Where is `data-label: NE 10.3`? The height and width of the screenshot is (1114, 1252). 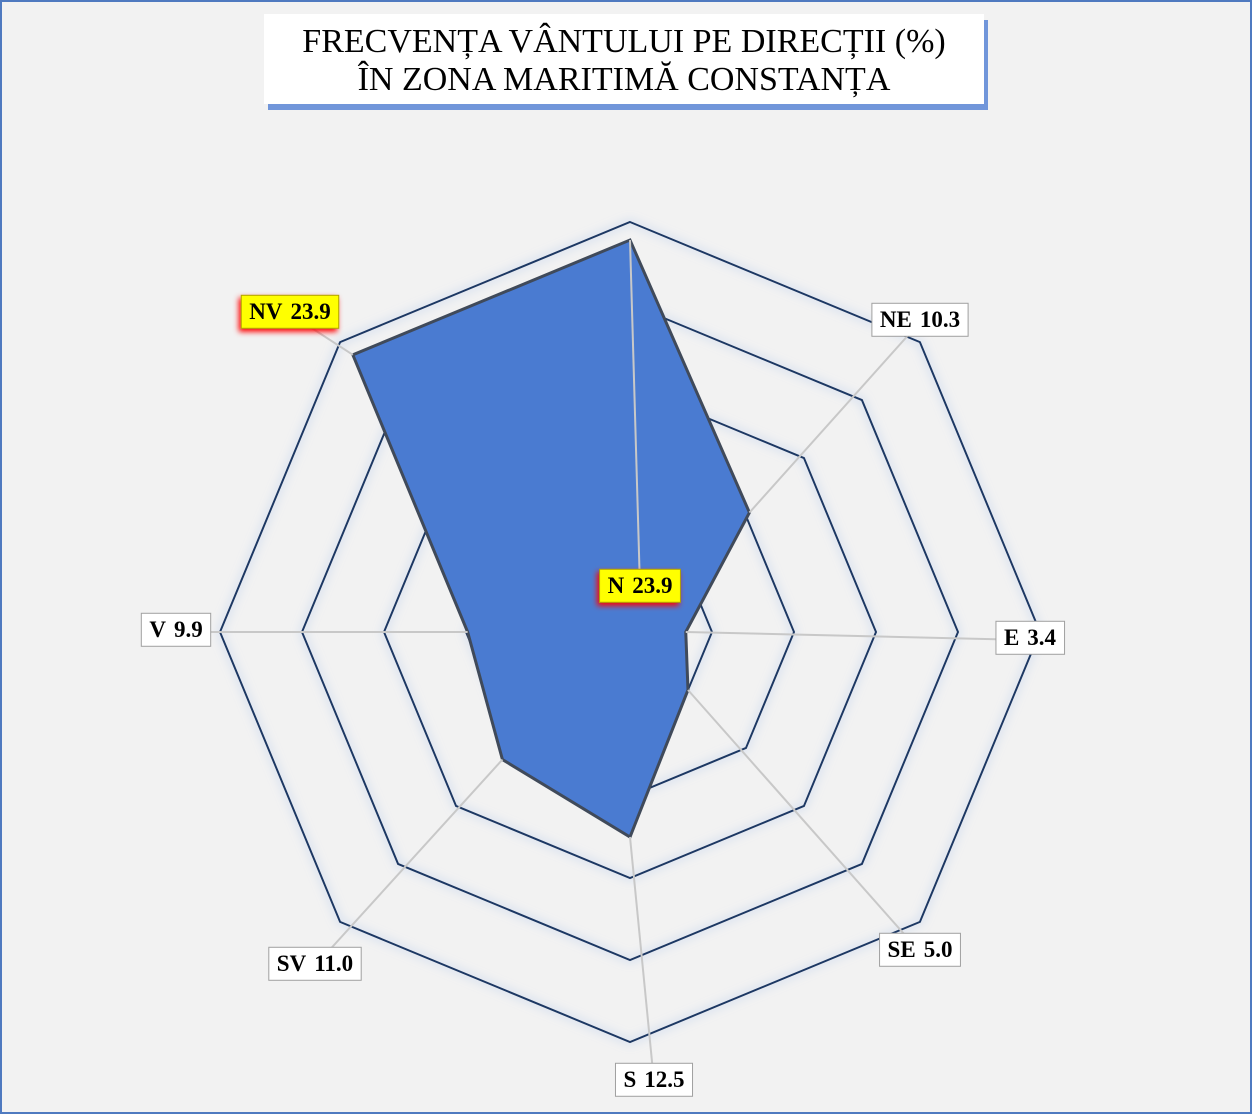
data-label: NE 10.3 is located at coordinates (920, 319).